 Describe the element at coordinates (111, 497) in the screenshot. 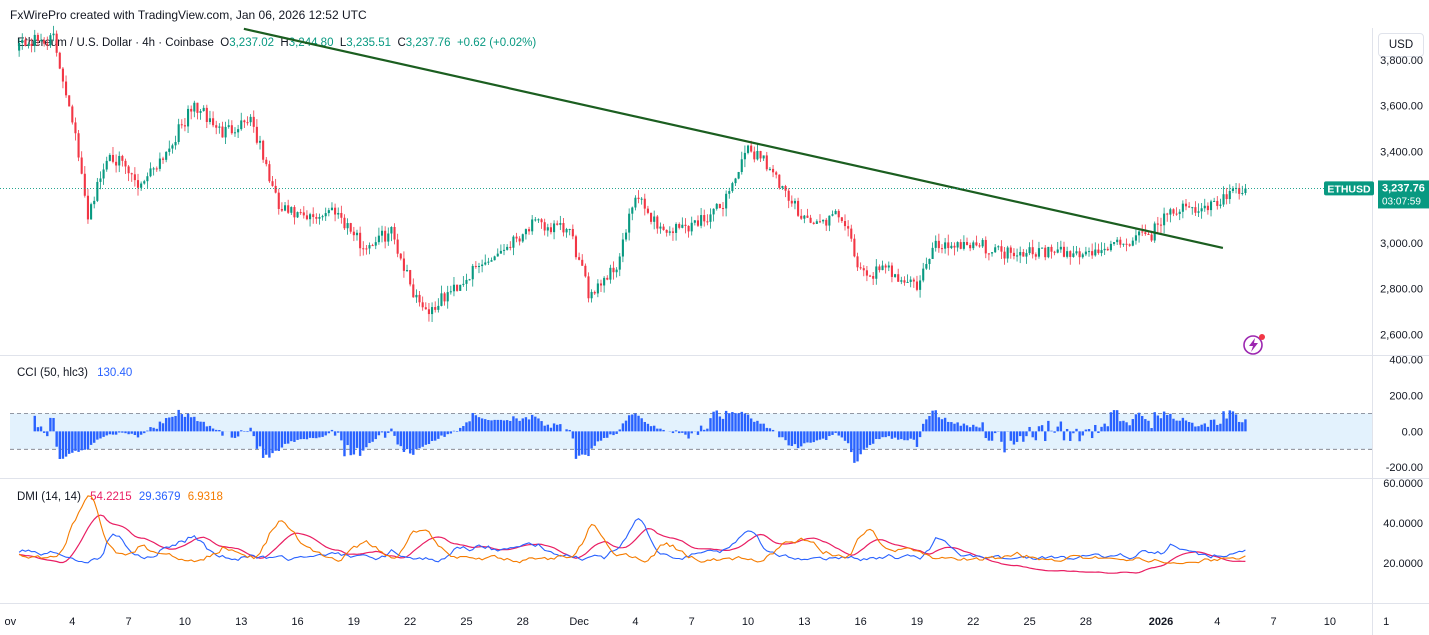

I see `adx-value: 54.2215` at that location.